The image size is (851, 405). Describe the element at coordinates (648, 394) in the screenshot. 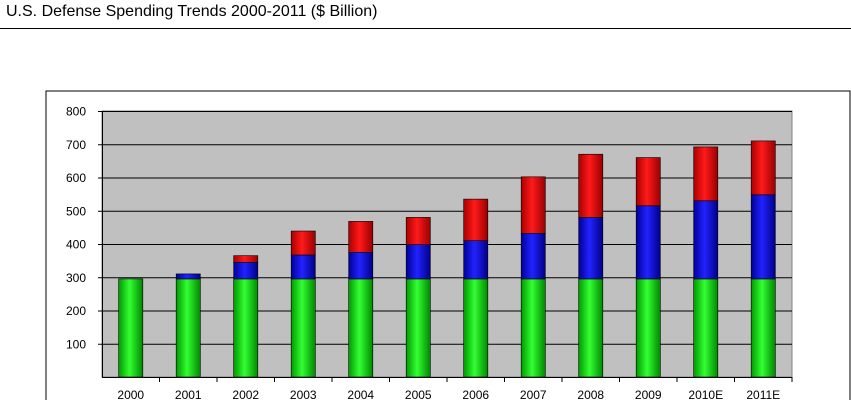

I see `x-tick-label: 2009` at that location.